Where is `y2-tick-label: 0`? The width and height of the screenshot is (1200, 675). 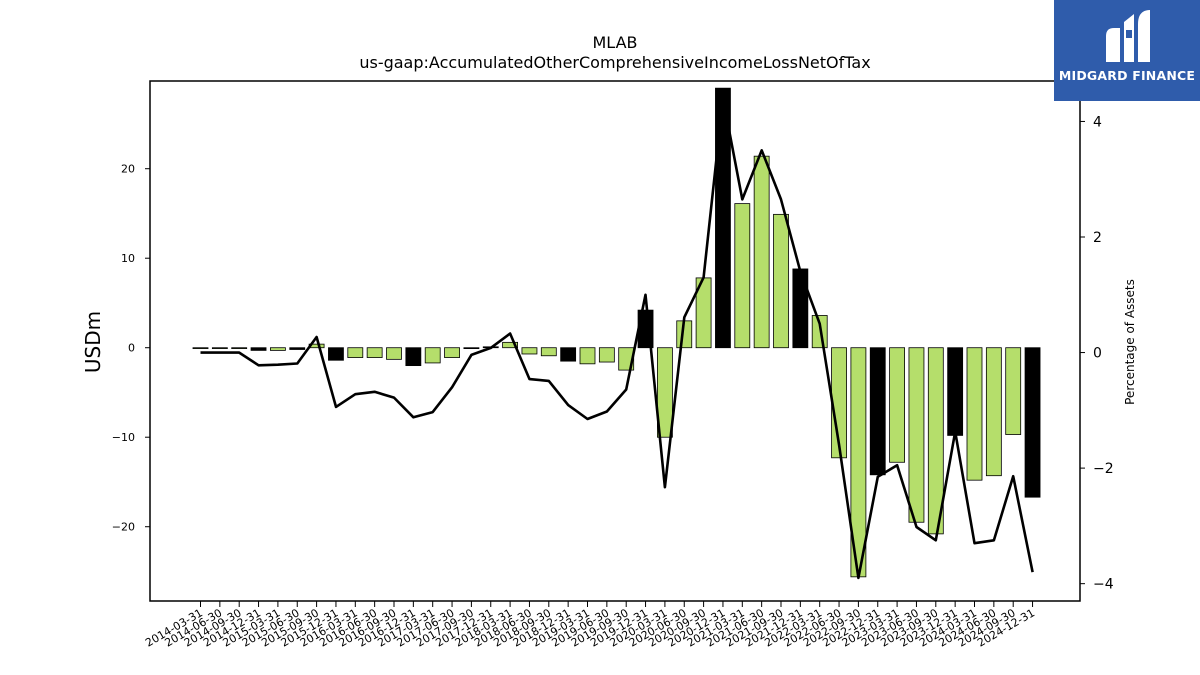
y2-tick-label: 0 is located at coordinates (1097, 354).